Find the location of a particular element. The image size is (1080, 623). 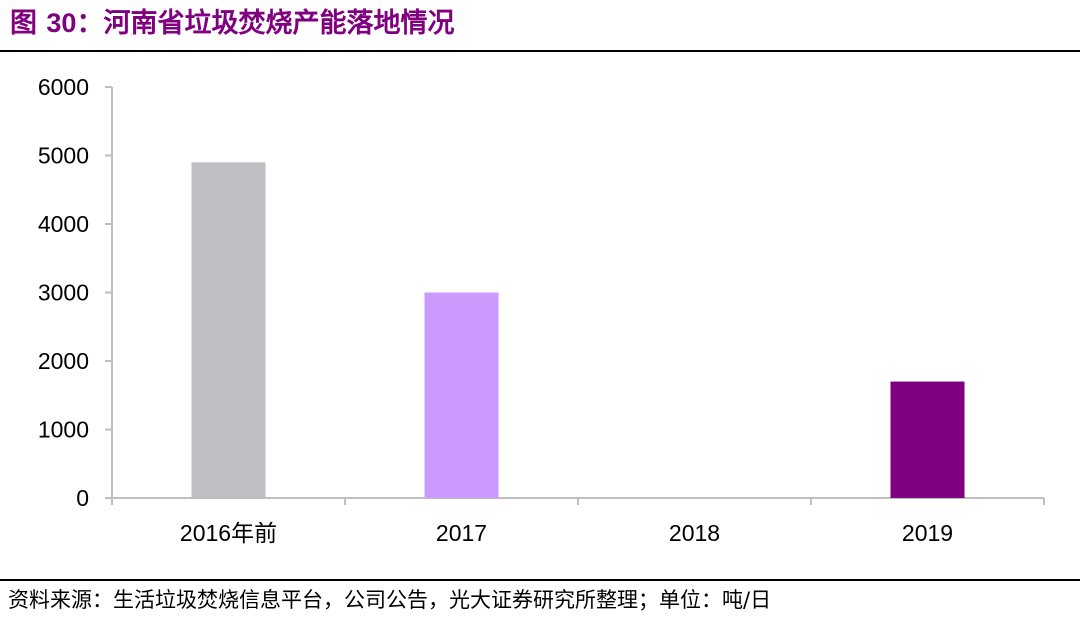

y-tick-label: 2000 is located at coordinates (63, 361).